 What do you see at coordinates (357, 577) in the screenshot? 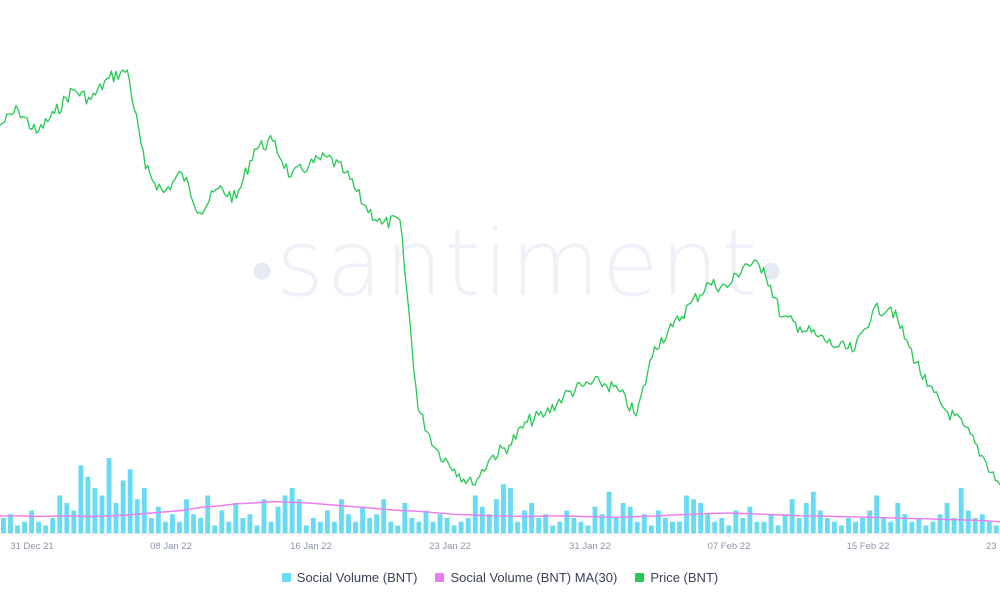
I see `legend-label-social-volume: Social Volume (BNT)` at bounding box center [357, 577].